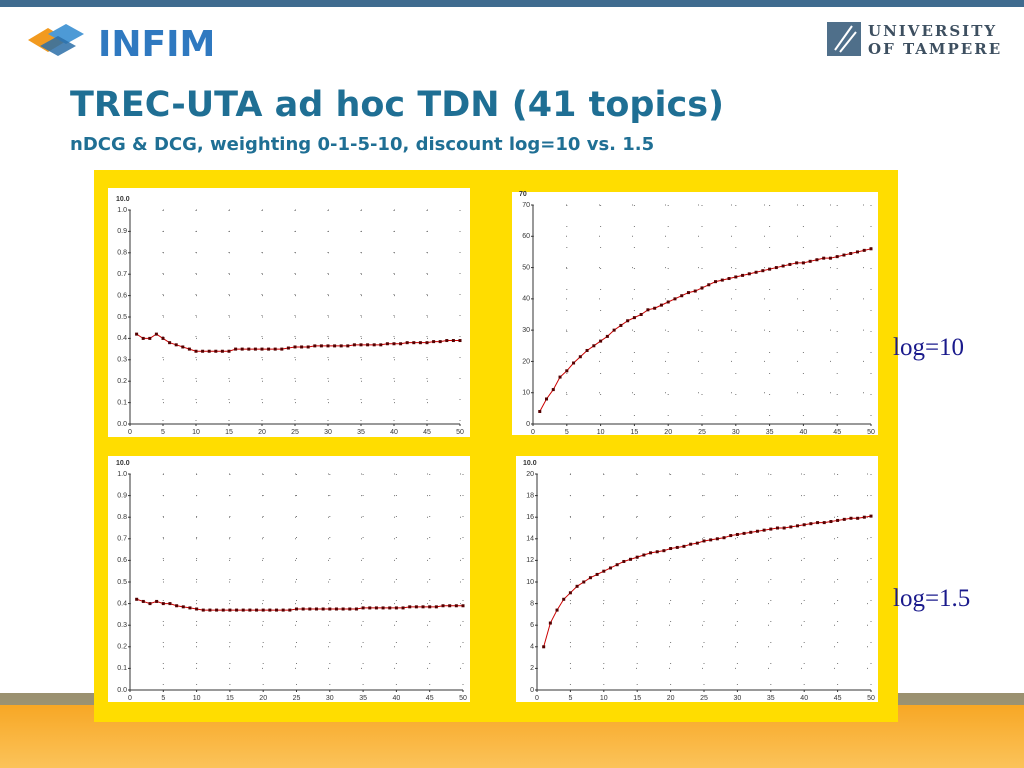 The height and width of the screenshot is (768, 1024). I want to click on x-tick-label: 45, so click(427, 432).